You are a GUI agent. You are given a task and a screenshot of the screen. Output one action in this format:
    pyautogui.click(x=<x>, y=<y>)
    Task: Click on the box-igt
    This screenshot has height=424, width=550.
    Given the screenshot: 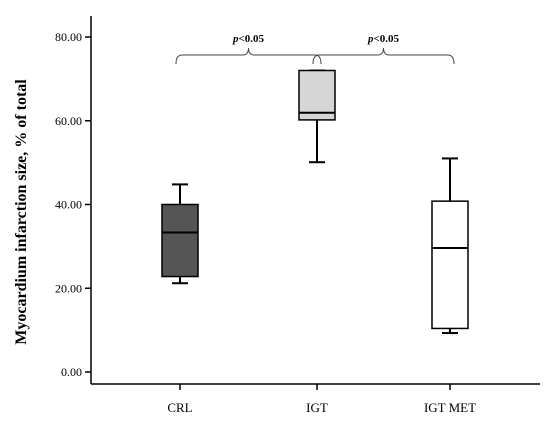 What is the action you would take?
    pyautogui.click(x=317, y=116)
    